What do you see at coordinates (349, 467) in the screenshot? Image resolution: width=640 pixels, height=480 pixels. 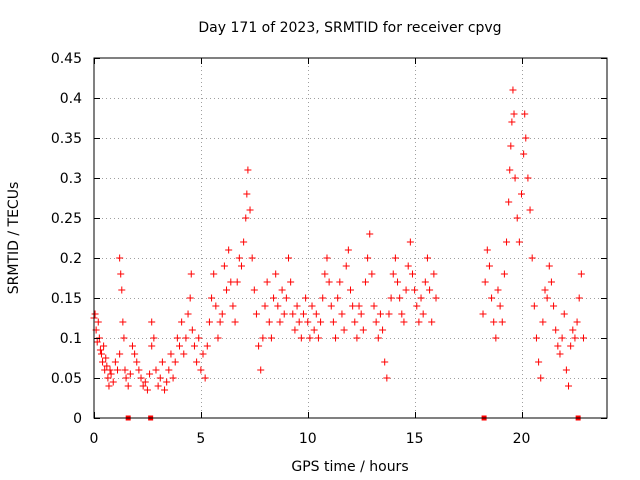 I see `x-axis-label: GPS time / hours` at bounding box center [349, 467].